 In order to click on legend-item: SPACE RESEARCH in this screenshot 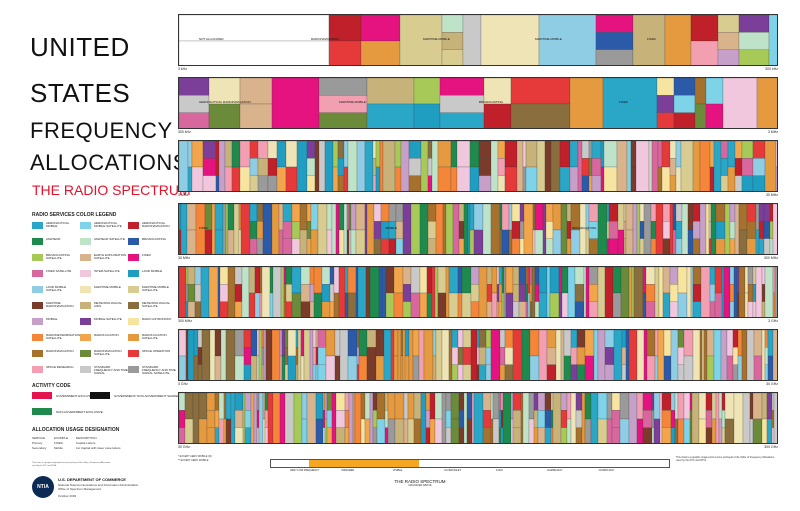, I will do `click(56, 370)`.